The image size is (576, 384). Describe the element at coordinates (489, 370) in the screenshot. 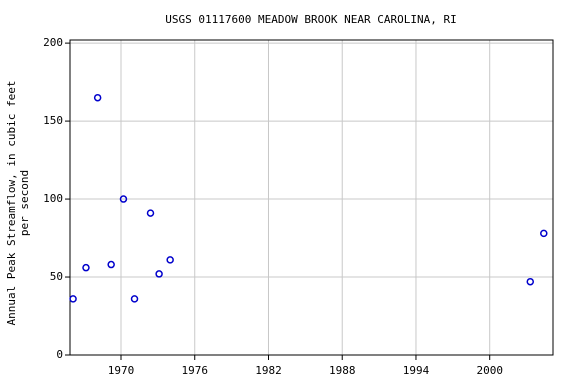

I see `x-tick-label: 2000` at that location.